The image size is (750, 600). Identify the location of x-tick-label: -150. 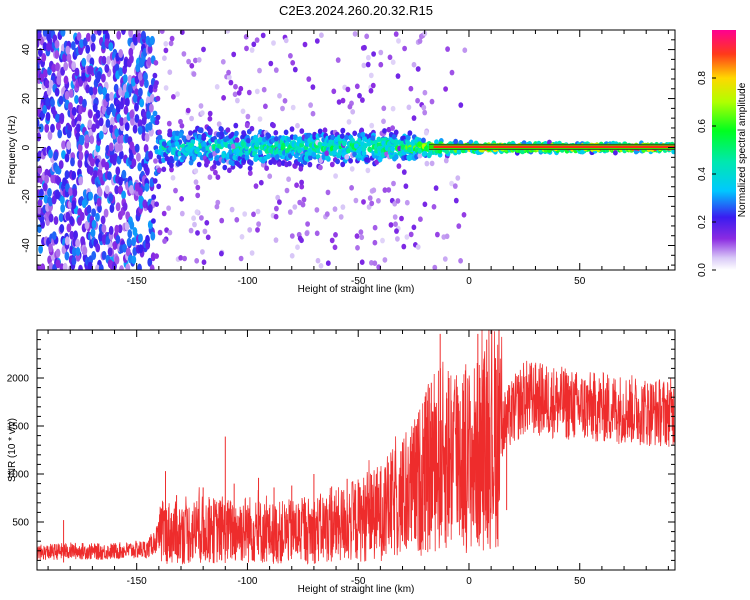
(137, 581).